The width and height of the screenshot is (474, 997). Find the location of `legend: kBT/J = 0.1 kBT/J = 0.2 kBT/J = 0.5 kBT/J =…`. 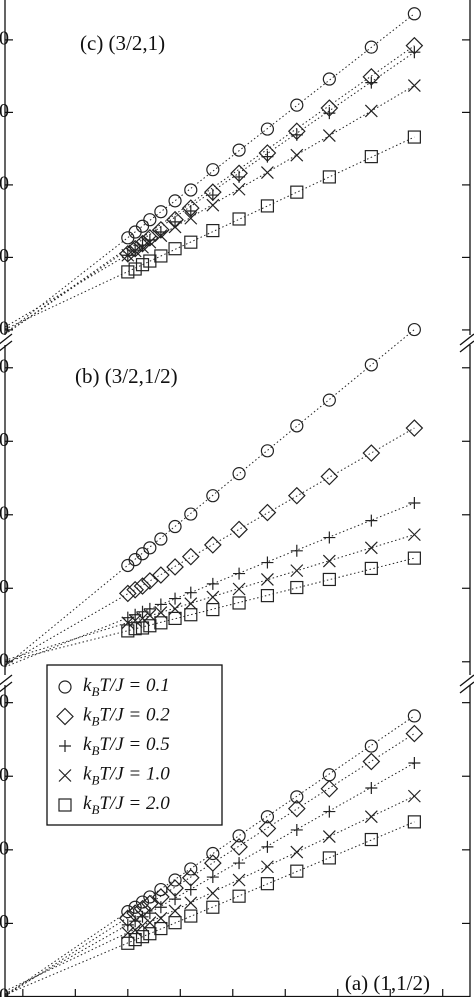

legend: kBT/J = 0.1 kBT/J = 0.2 kBT/J = 0.5 kBT/J =… is located at coordinates (134, 745).